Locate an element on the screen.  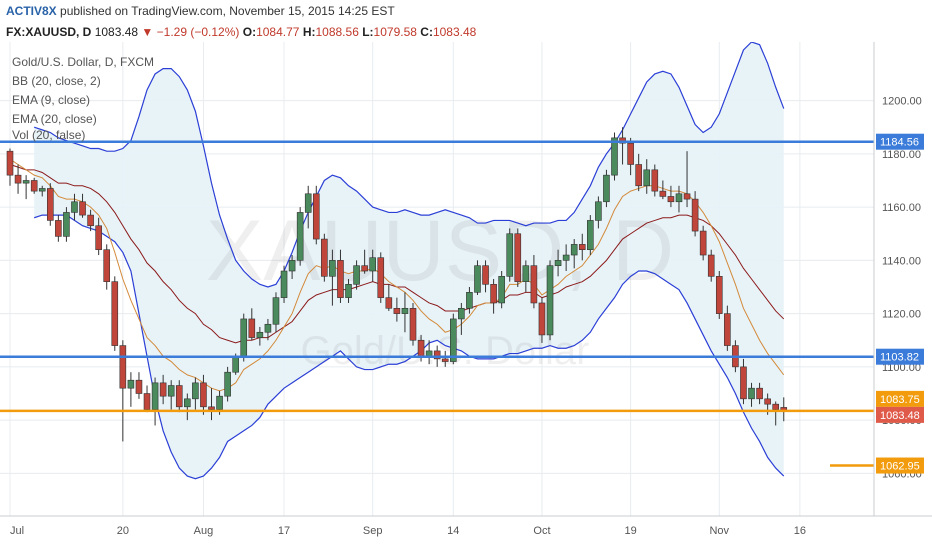
price-tag-label: 1083.75 is located at coordinates (900, 400).